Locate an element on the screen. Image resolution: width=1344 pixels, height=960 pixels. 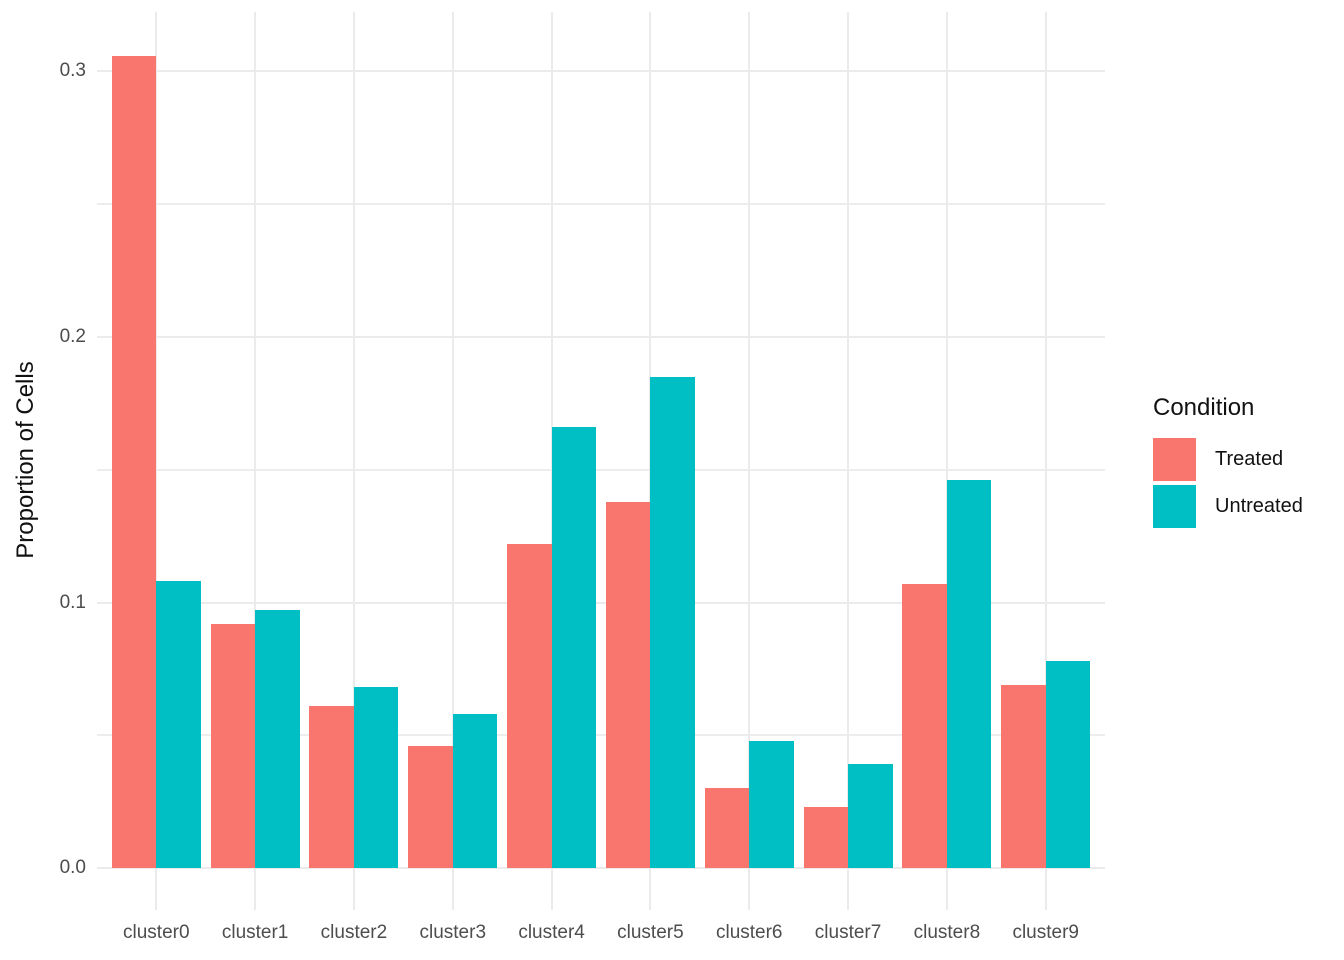
x-tick-label-cluster1: cluster1 is located at coordinates (255, 932).